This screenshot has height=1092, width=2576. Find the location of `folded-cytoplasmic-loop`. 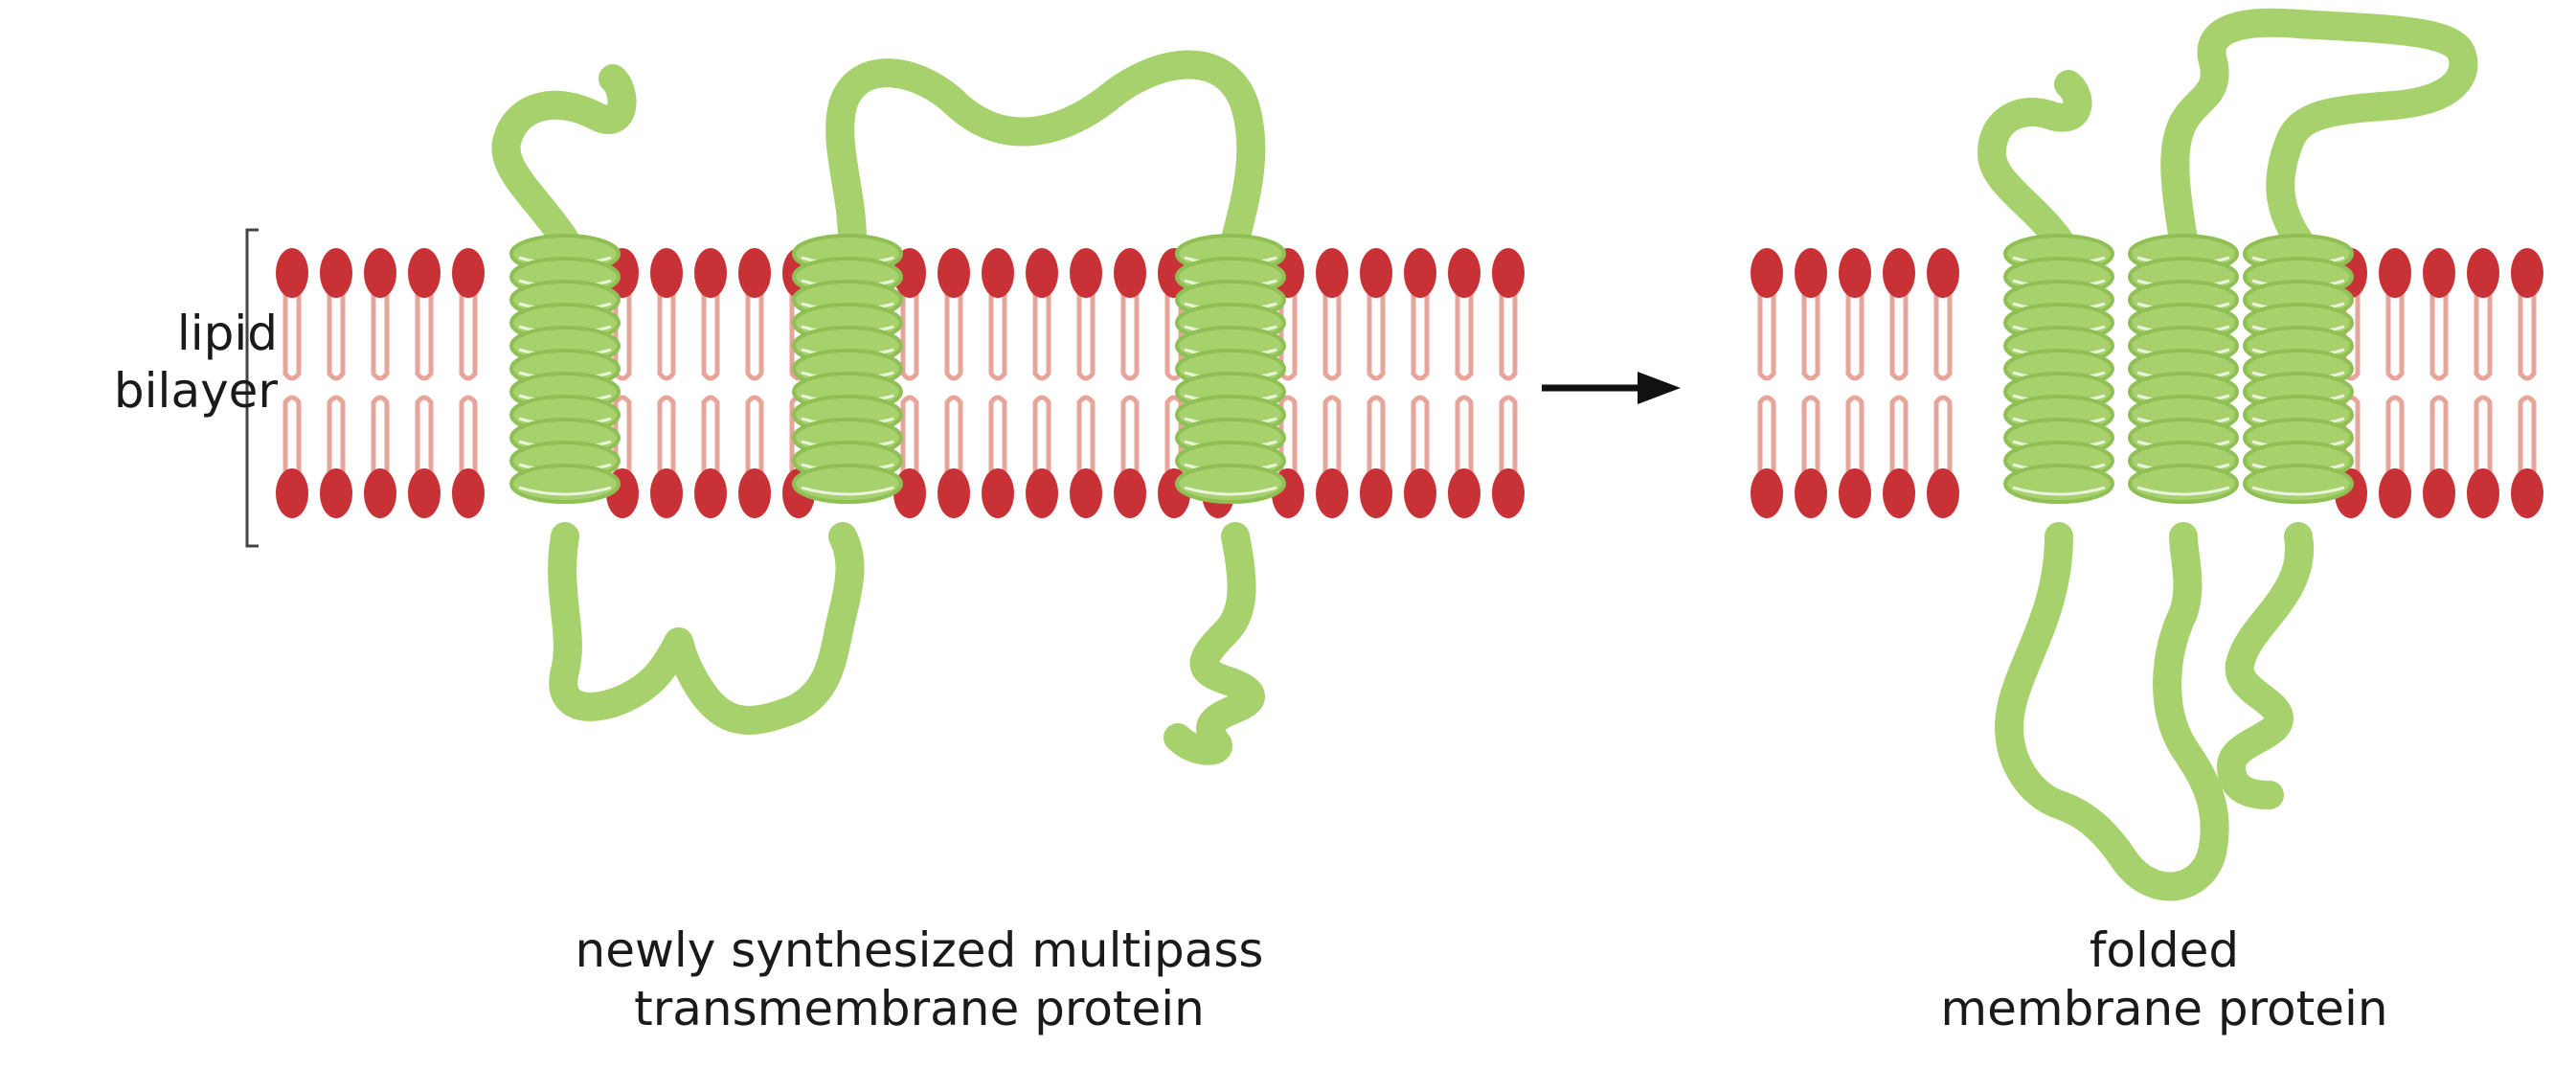

folded-cytoplasmic-loop is located at coordinates (2112, 712).